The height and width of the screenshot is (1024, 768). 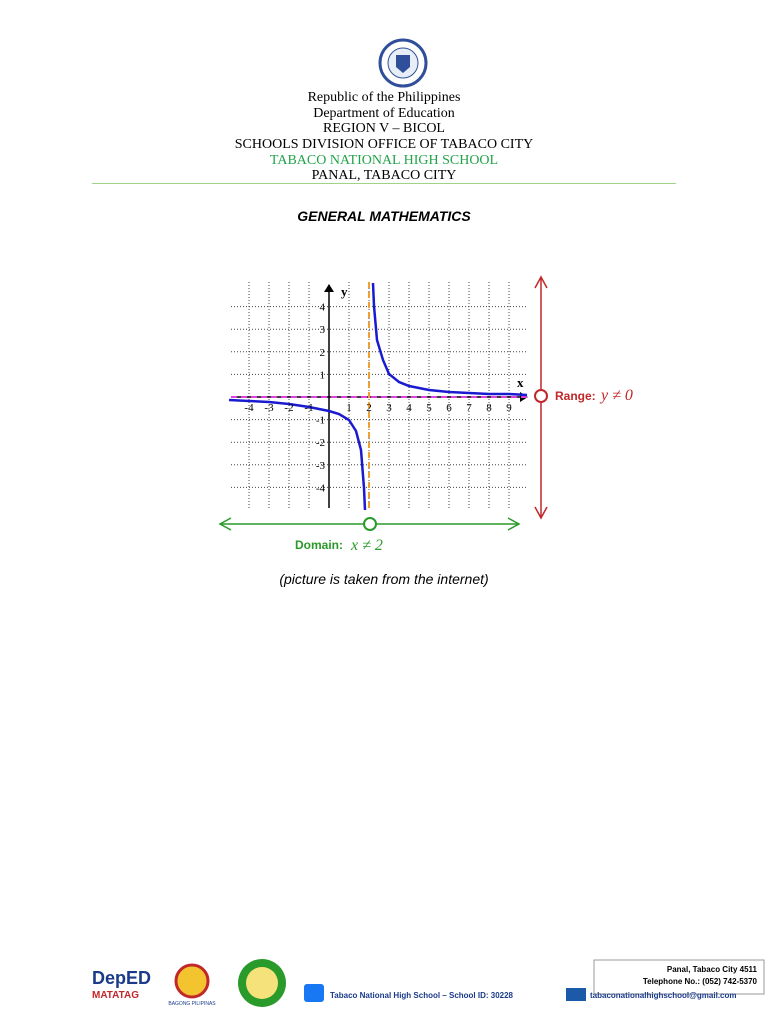 I want to click on domain-label: Domain:, so click(x=319, y=545).